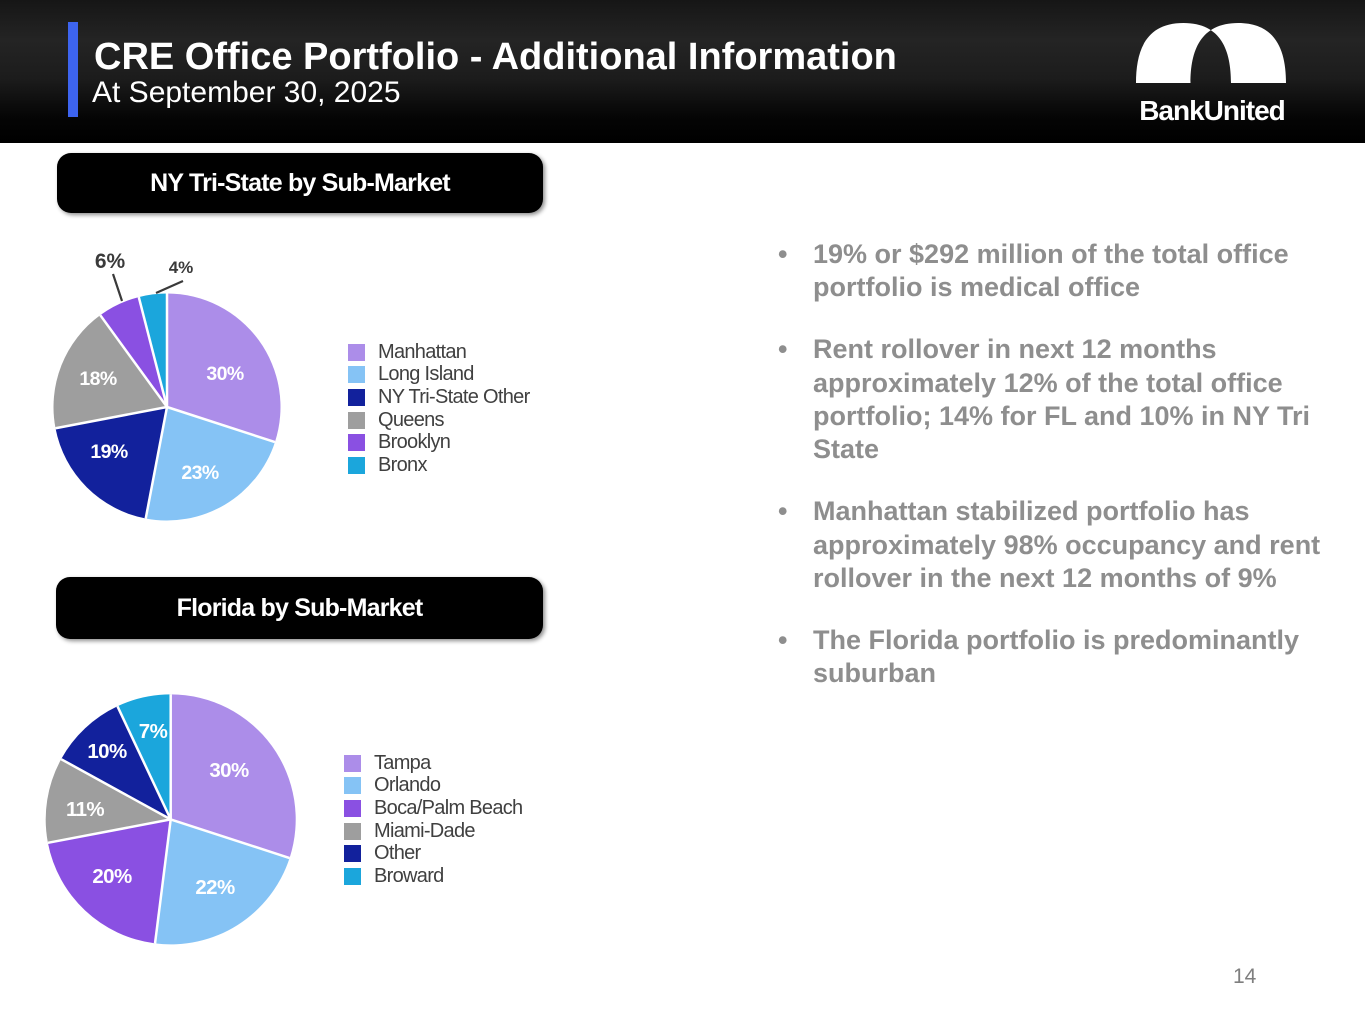  I want to click on svg-text: 22%, so click(215, 887).